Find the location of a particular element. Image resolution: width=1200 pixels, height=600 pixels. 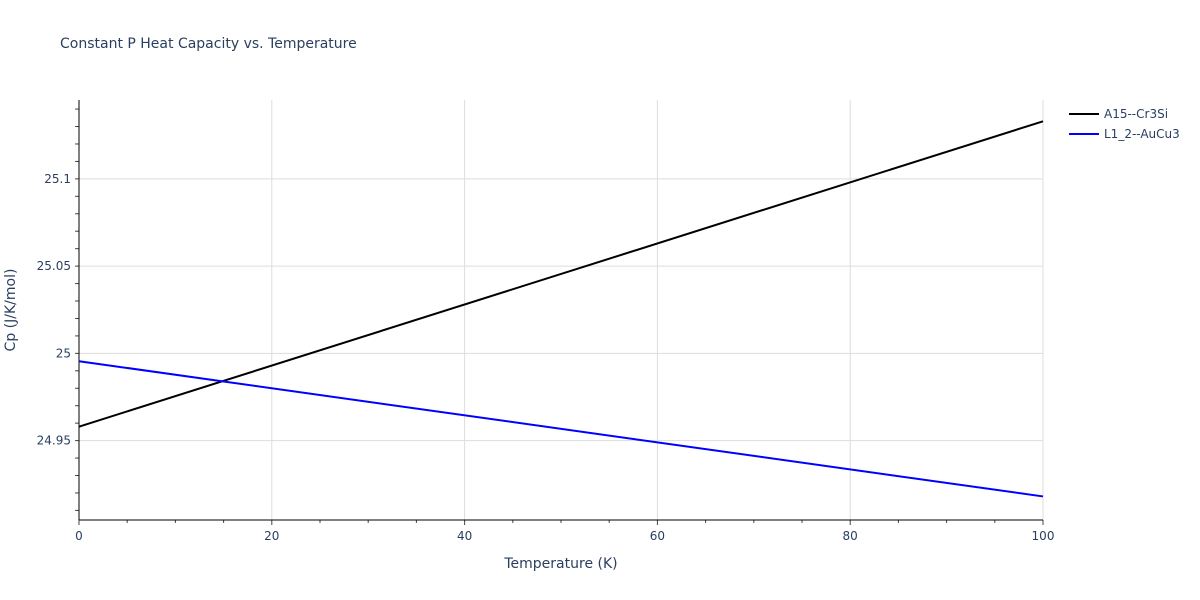

x-axis-title: Temperature (K) is located at coordinates (560, 564).